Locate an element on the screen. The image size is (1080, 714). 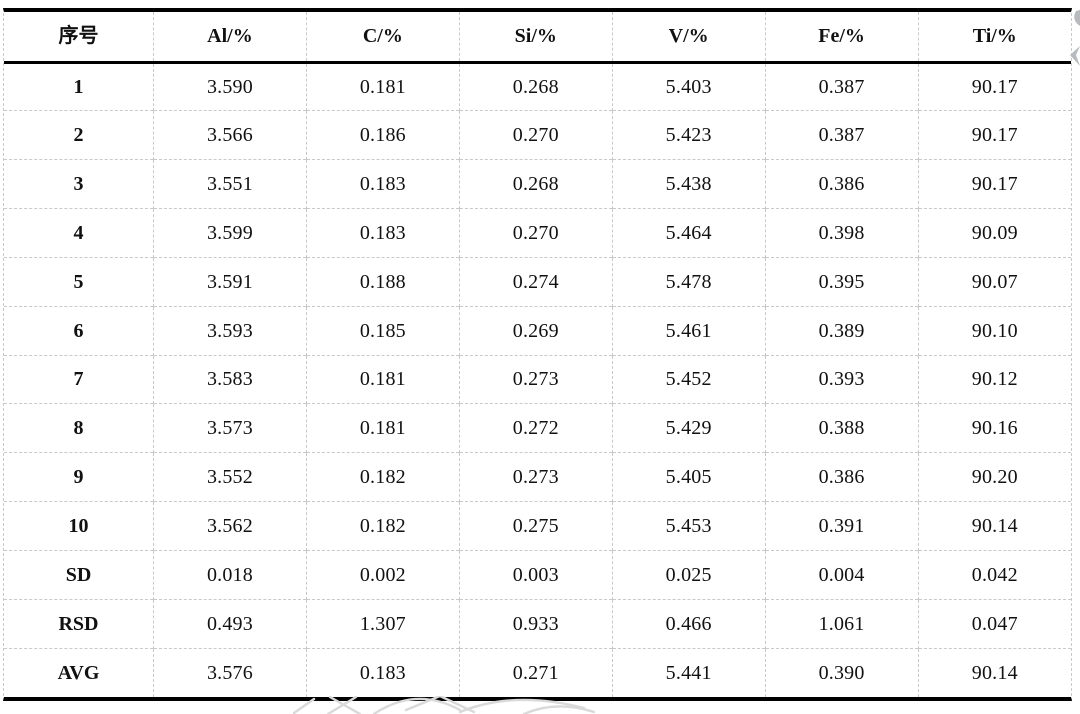
row-label: 9 is located at coordinates (79, 477).